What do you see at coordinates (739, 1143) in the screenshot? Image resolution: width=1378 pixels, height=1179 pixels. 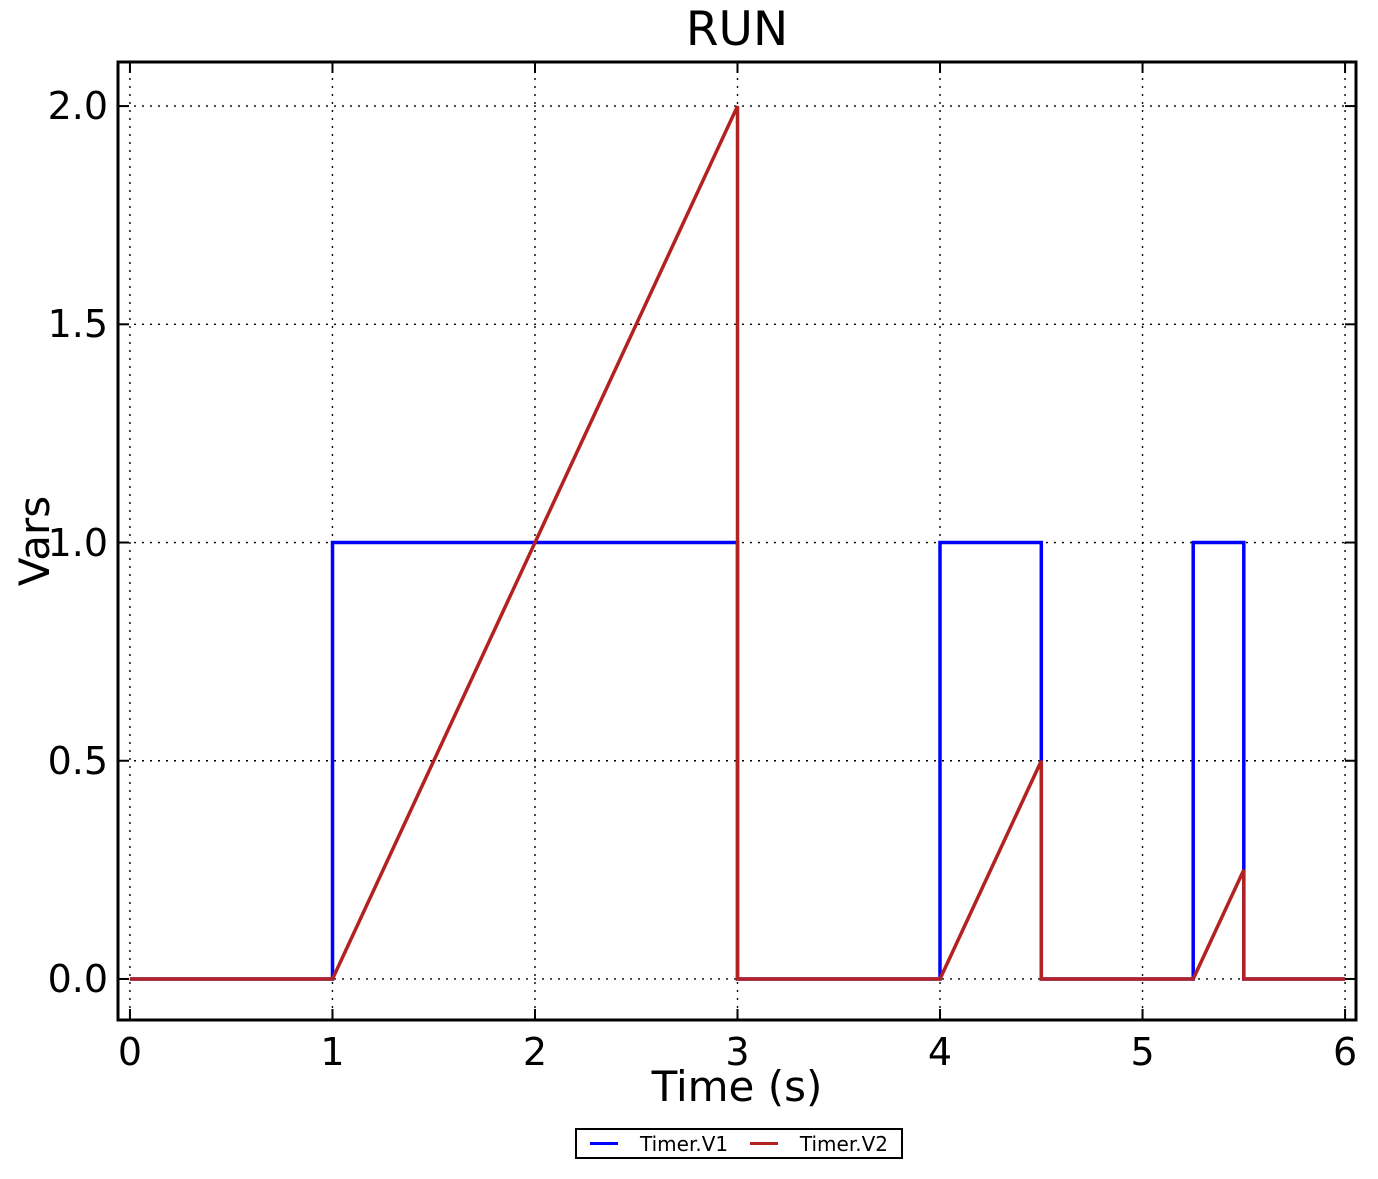 I see `legend: Timer.V1 Timer.V2` at bounding box center [739, 1143].